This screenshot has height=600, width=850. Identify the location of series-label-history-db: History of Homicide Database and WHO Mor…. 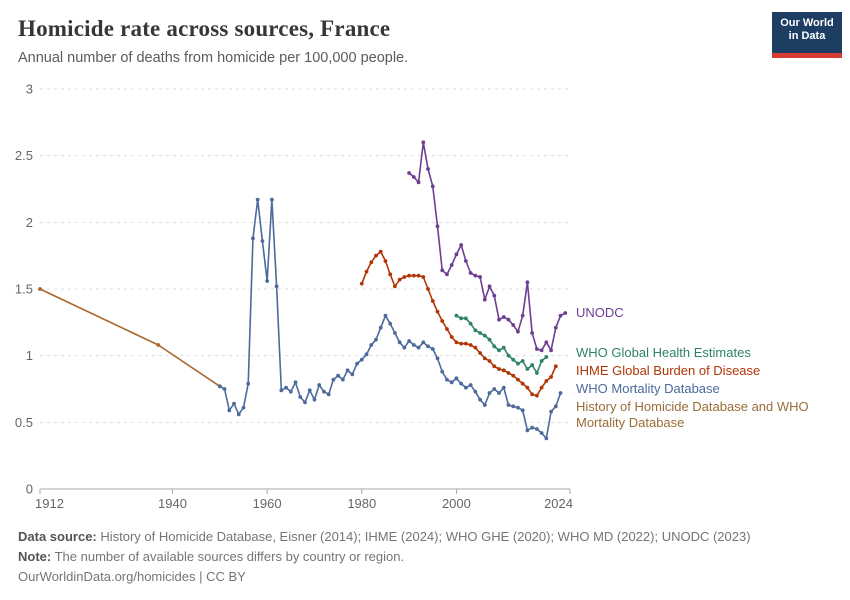
(703, 414).